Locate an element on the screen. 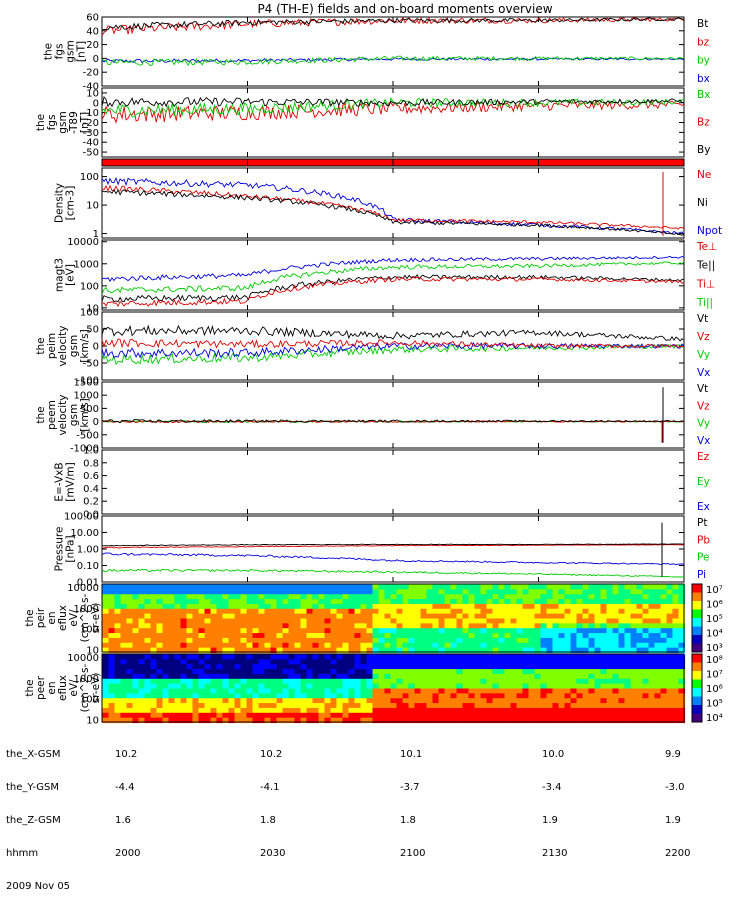 The width and height of the screenshot is (750, 914). y-axis-label-line: the is located at coordinates (30, 617).